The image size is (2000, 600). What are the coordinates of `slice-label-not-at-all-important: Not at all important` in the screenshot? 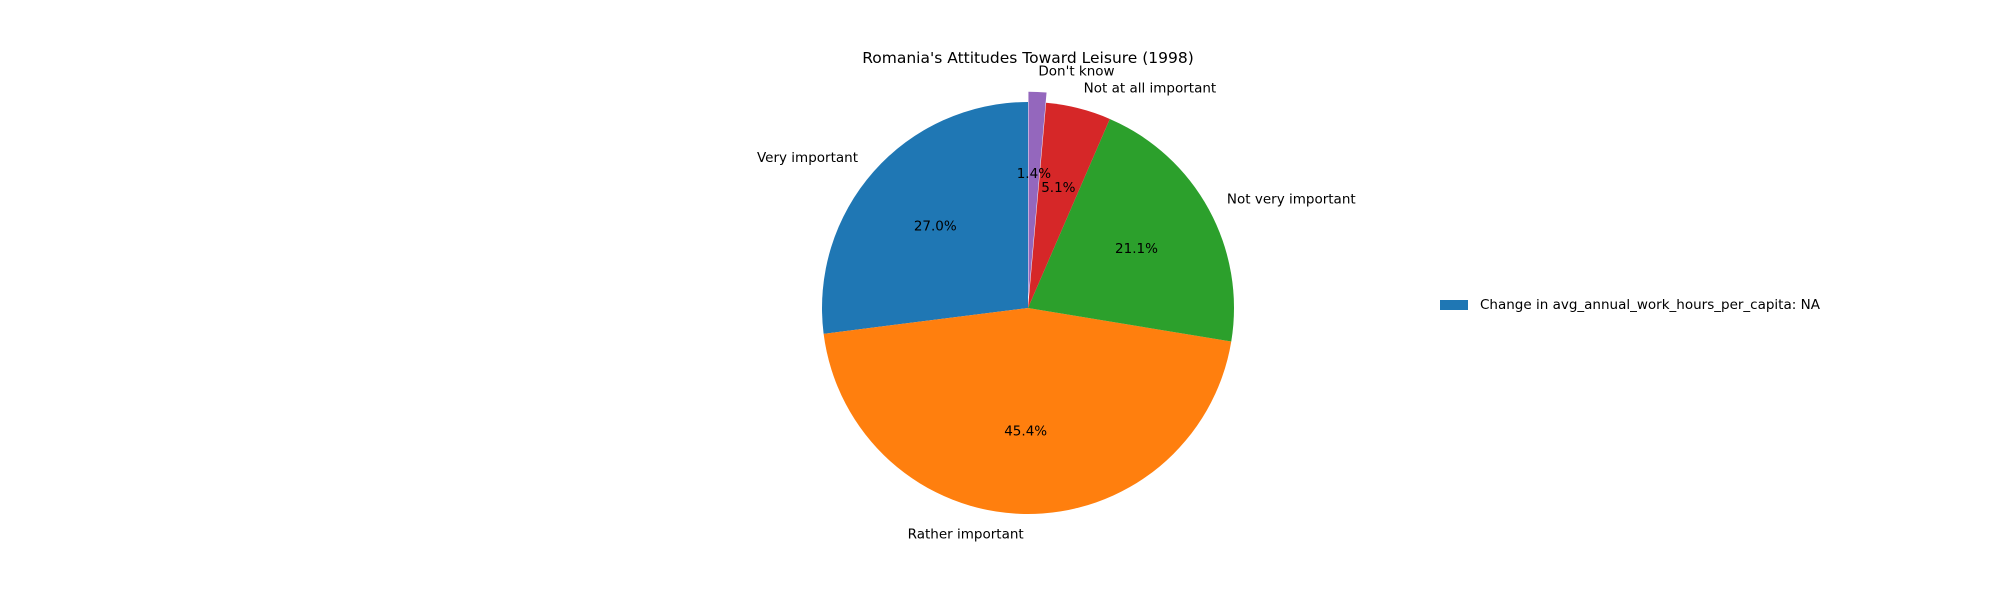 It's located at (1150, 88).